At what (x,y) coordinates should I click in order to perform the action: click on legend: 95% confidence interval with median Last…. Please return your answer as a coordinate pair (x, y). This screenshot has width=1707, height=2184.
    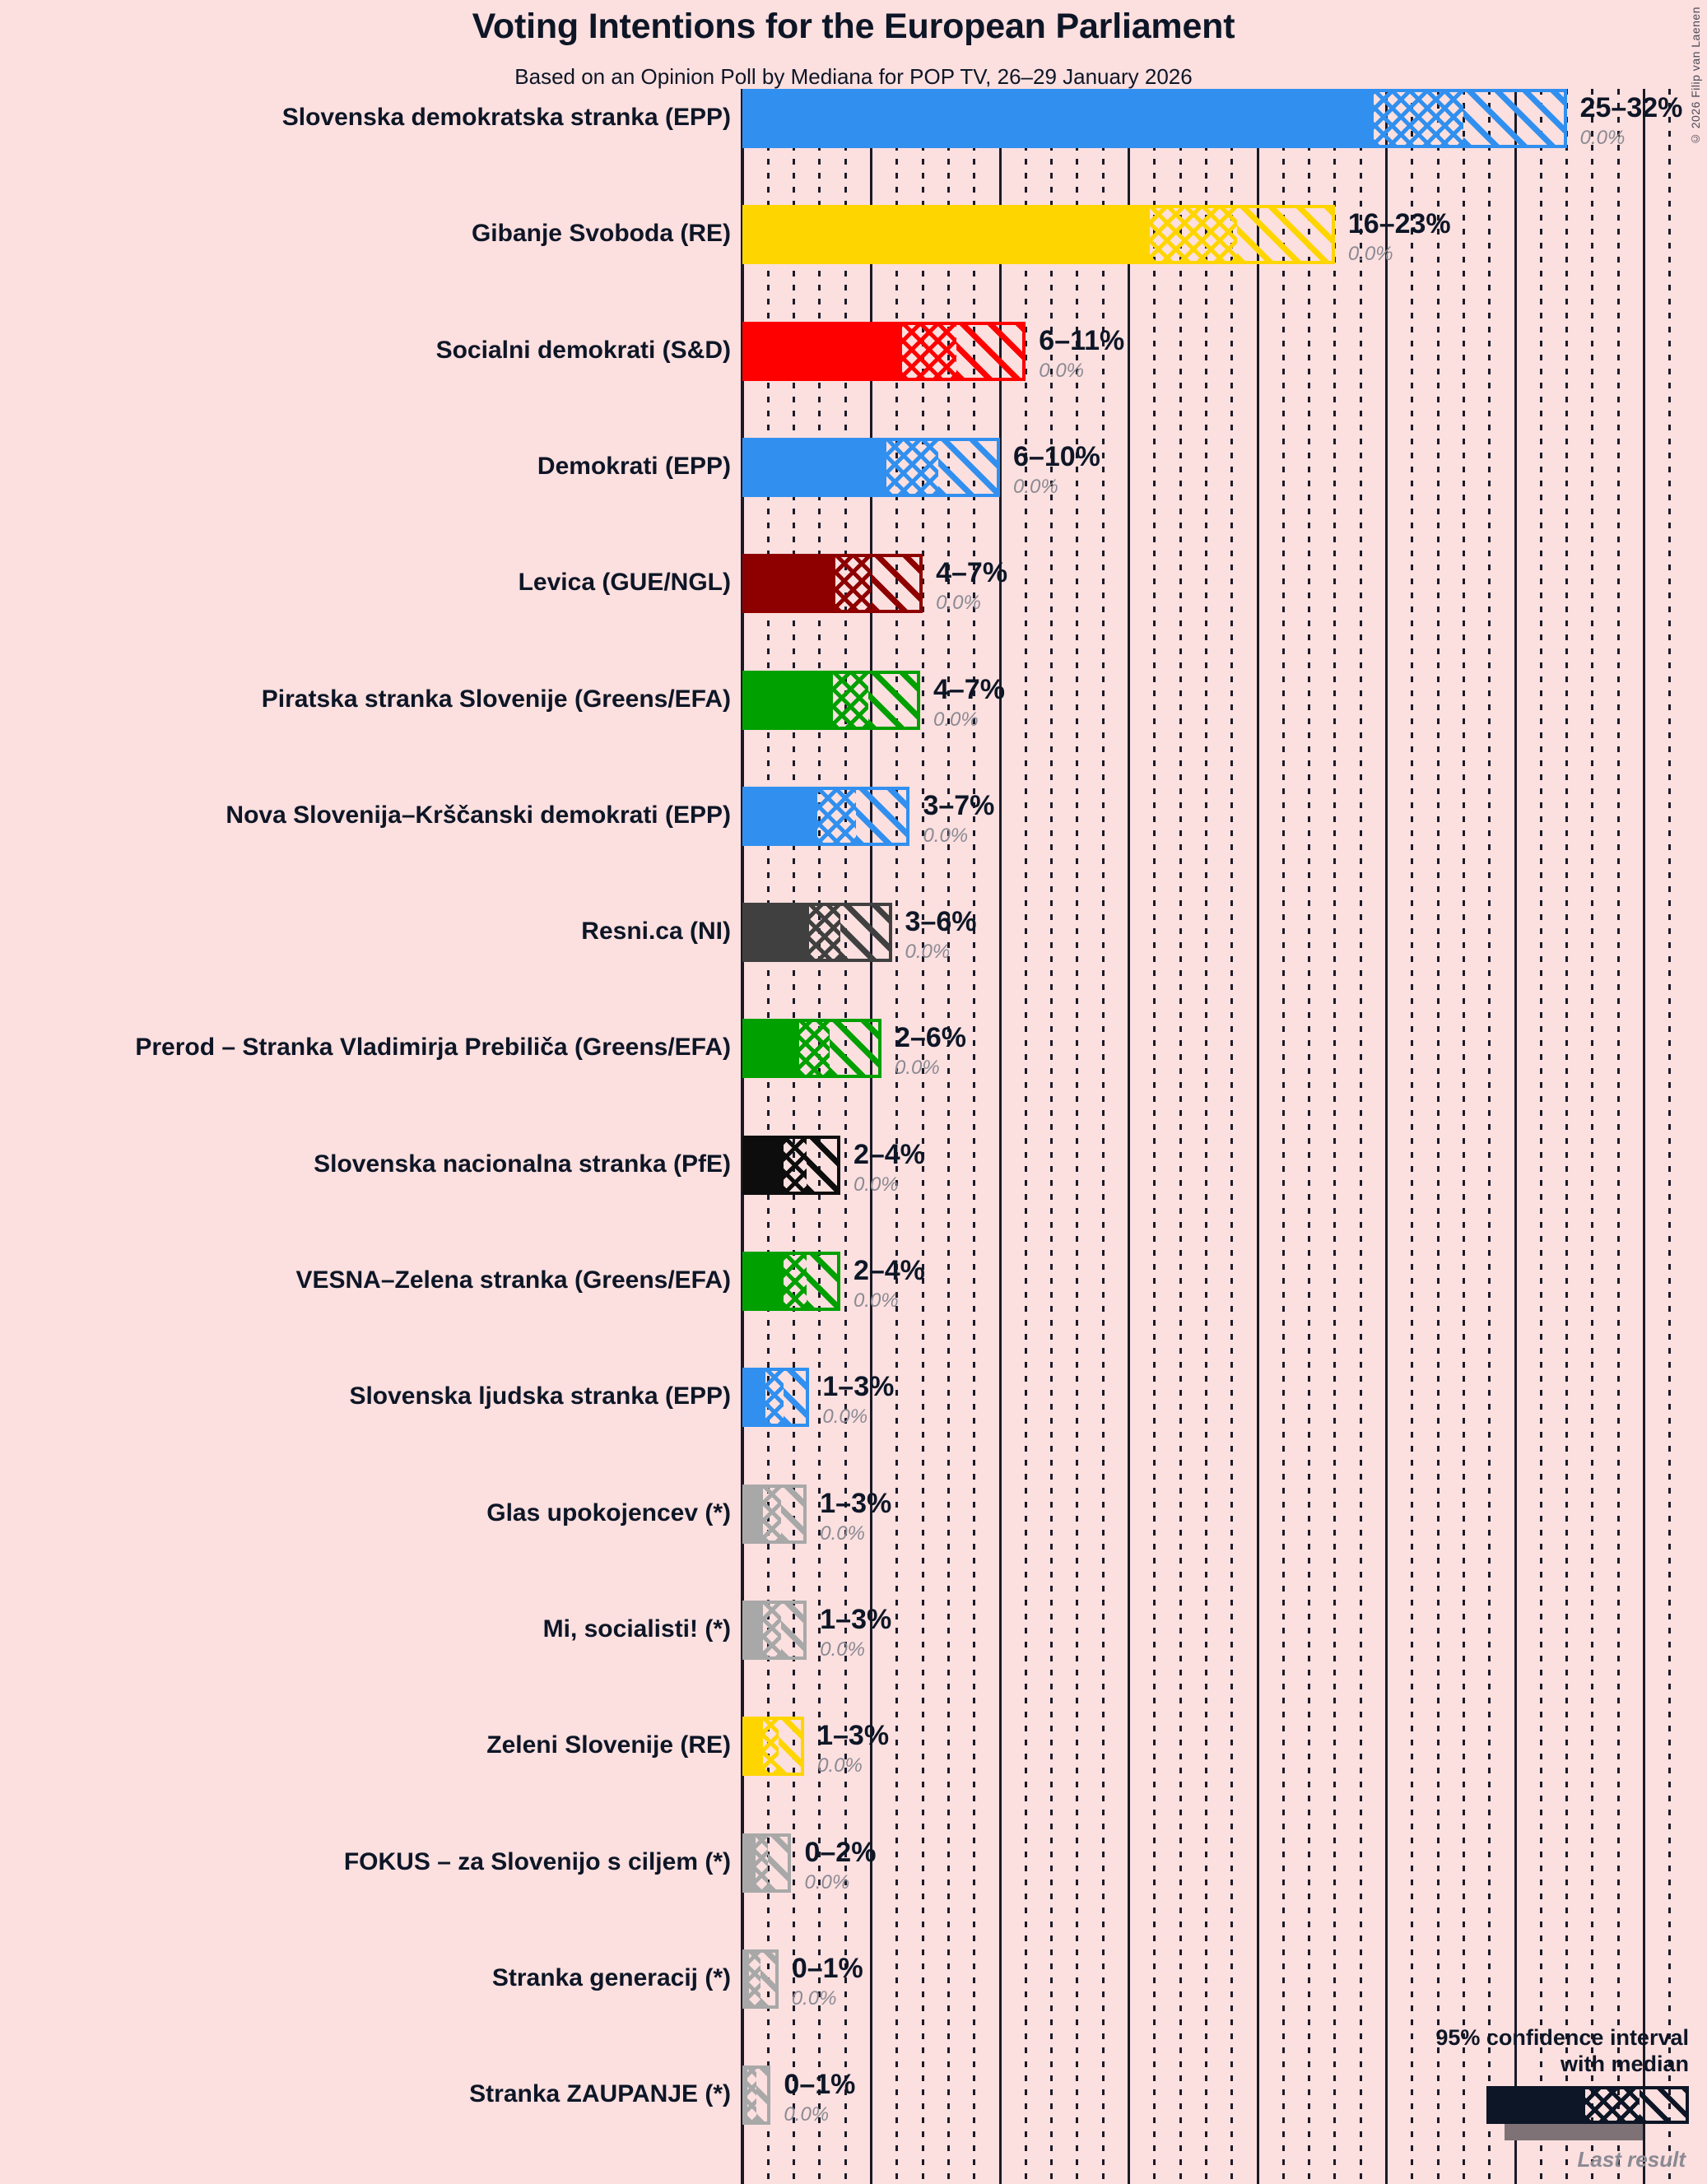
    Looking at the image, I should click on (1541, 2098).